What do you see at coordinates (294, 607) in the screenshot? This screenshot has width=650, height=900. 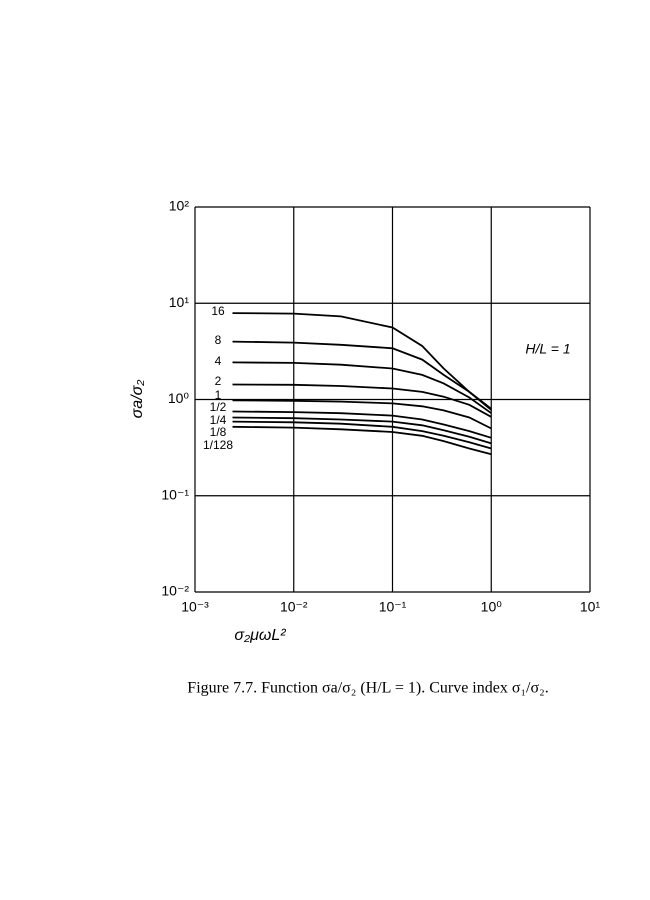 I see `x-tick-label: 10⁻²` at bounding box center [294, 607].